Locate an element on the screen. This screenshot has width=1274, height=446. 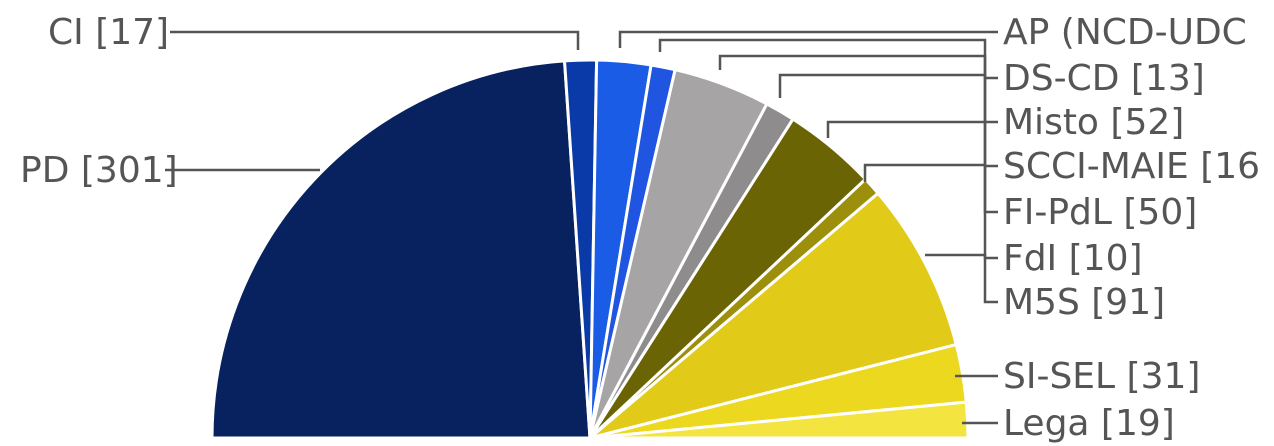
leader-line-m5s is located at coordinates (961, 278).